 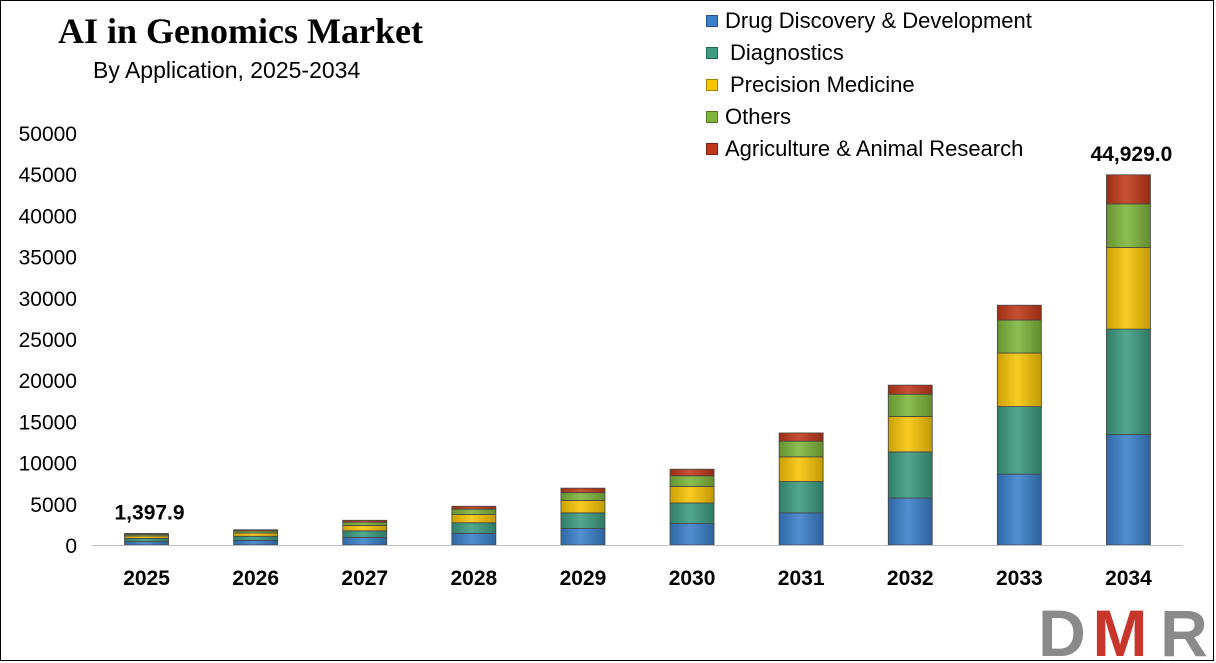 What do you see at coordinates (240, 31) in the screenshot?
I see `chart-title: AI in Genomics Market` at bounding box center [240, 31].